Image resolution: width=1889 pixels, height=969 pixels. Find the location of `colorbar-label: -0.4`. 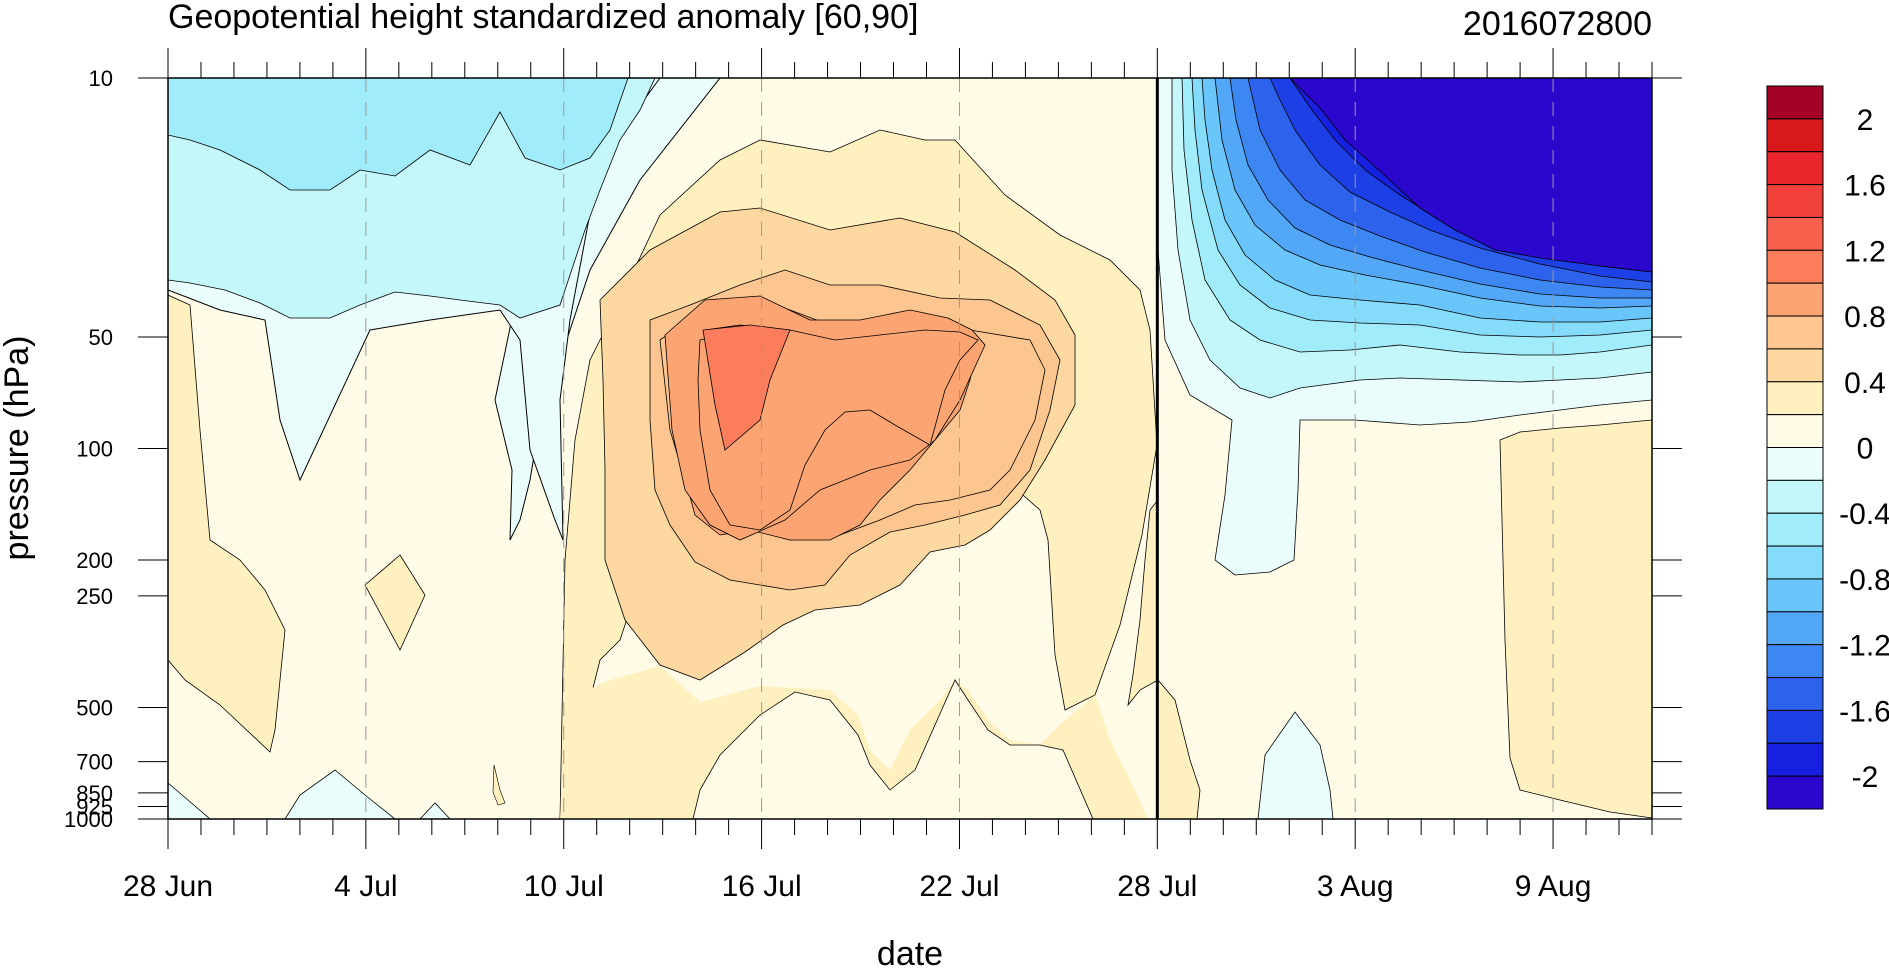

colorbar-label: -0.4 is located at coordinates (1864, 514).